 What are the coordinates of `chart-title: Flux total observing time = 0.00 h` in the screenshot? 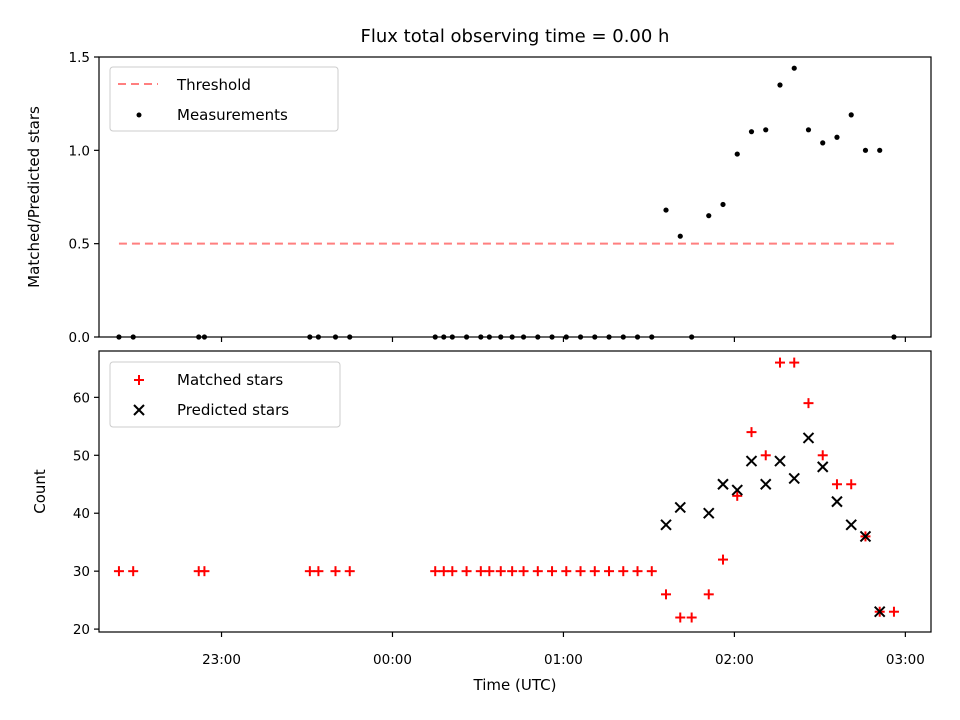 It's located at (515, 36).